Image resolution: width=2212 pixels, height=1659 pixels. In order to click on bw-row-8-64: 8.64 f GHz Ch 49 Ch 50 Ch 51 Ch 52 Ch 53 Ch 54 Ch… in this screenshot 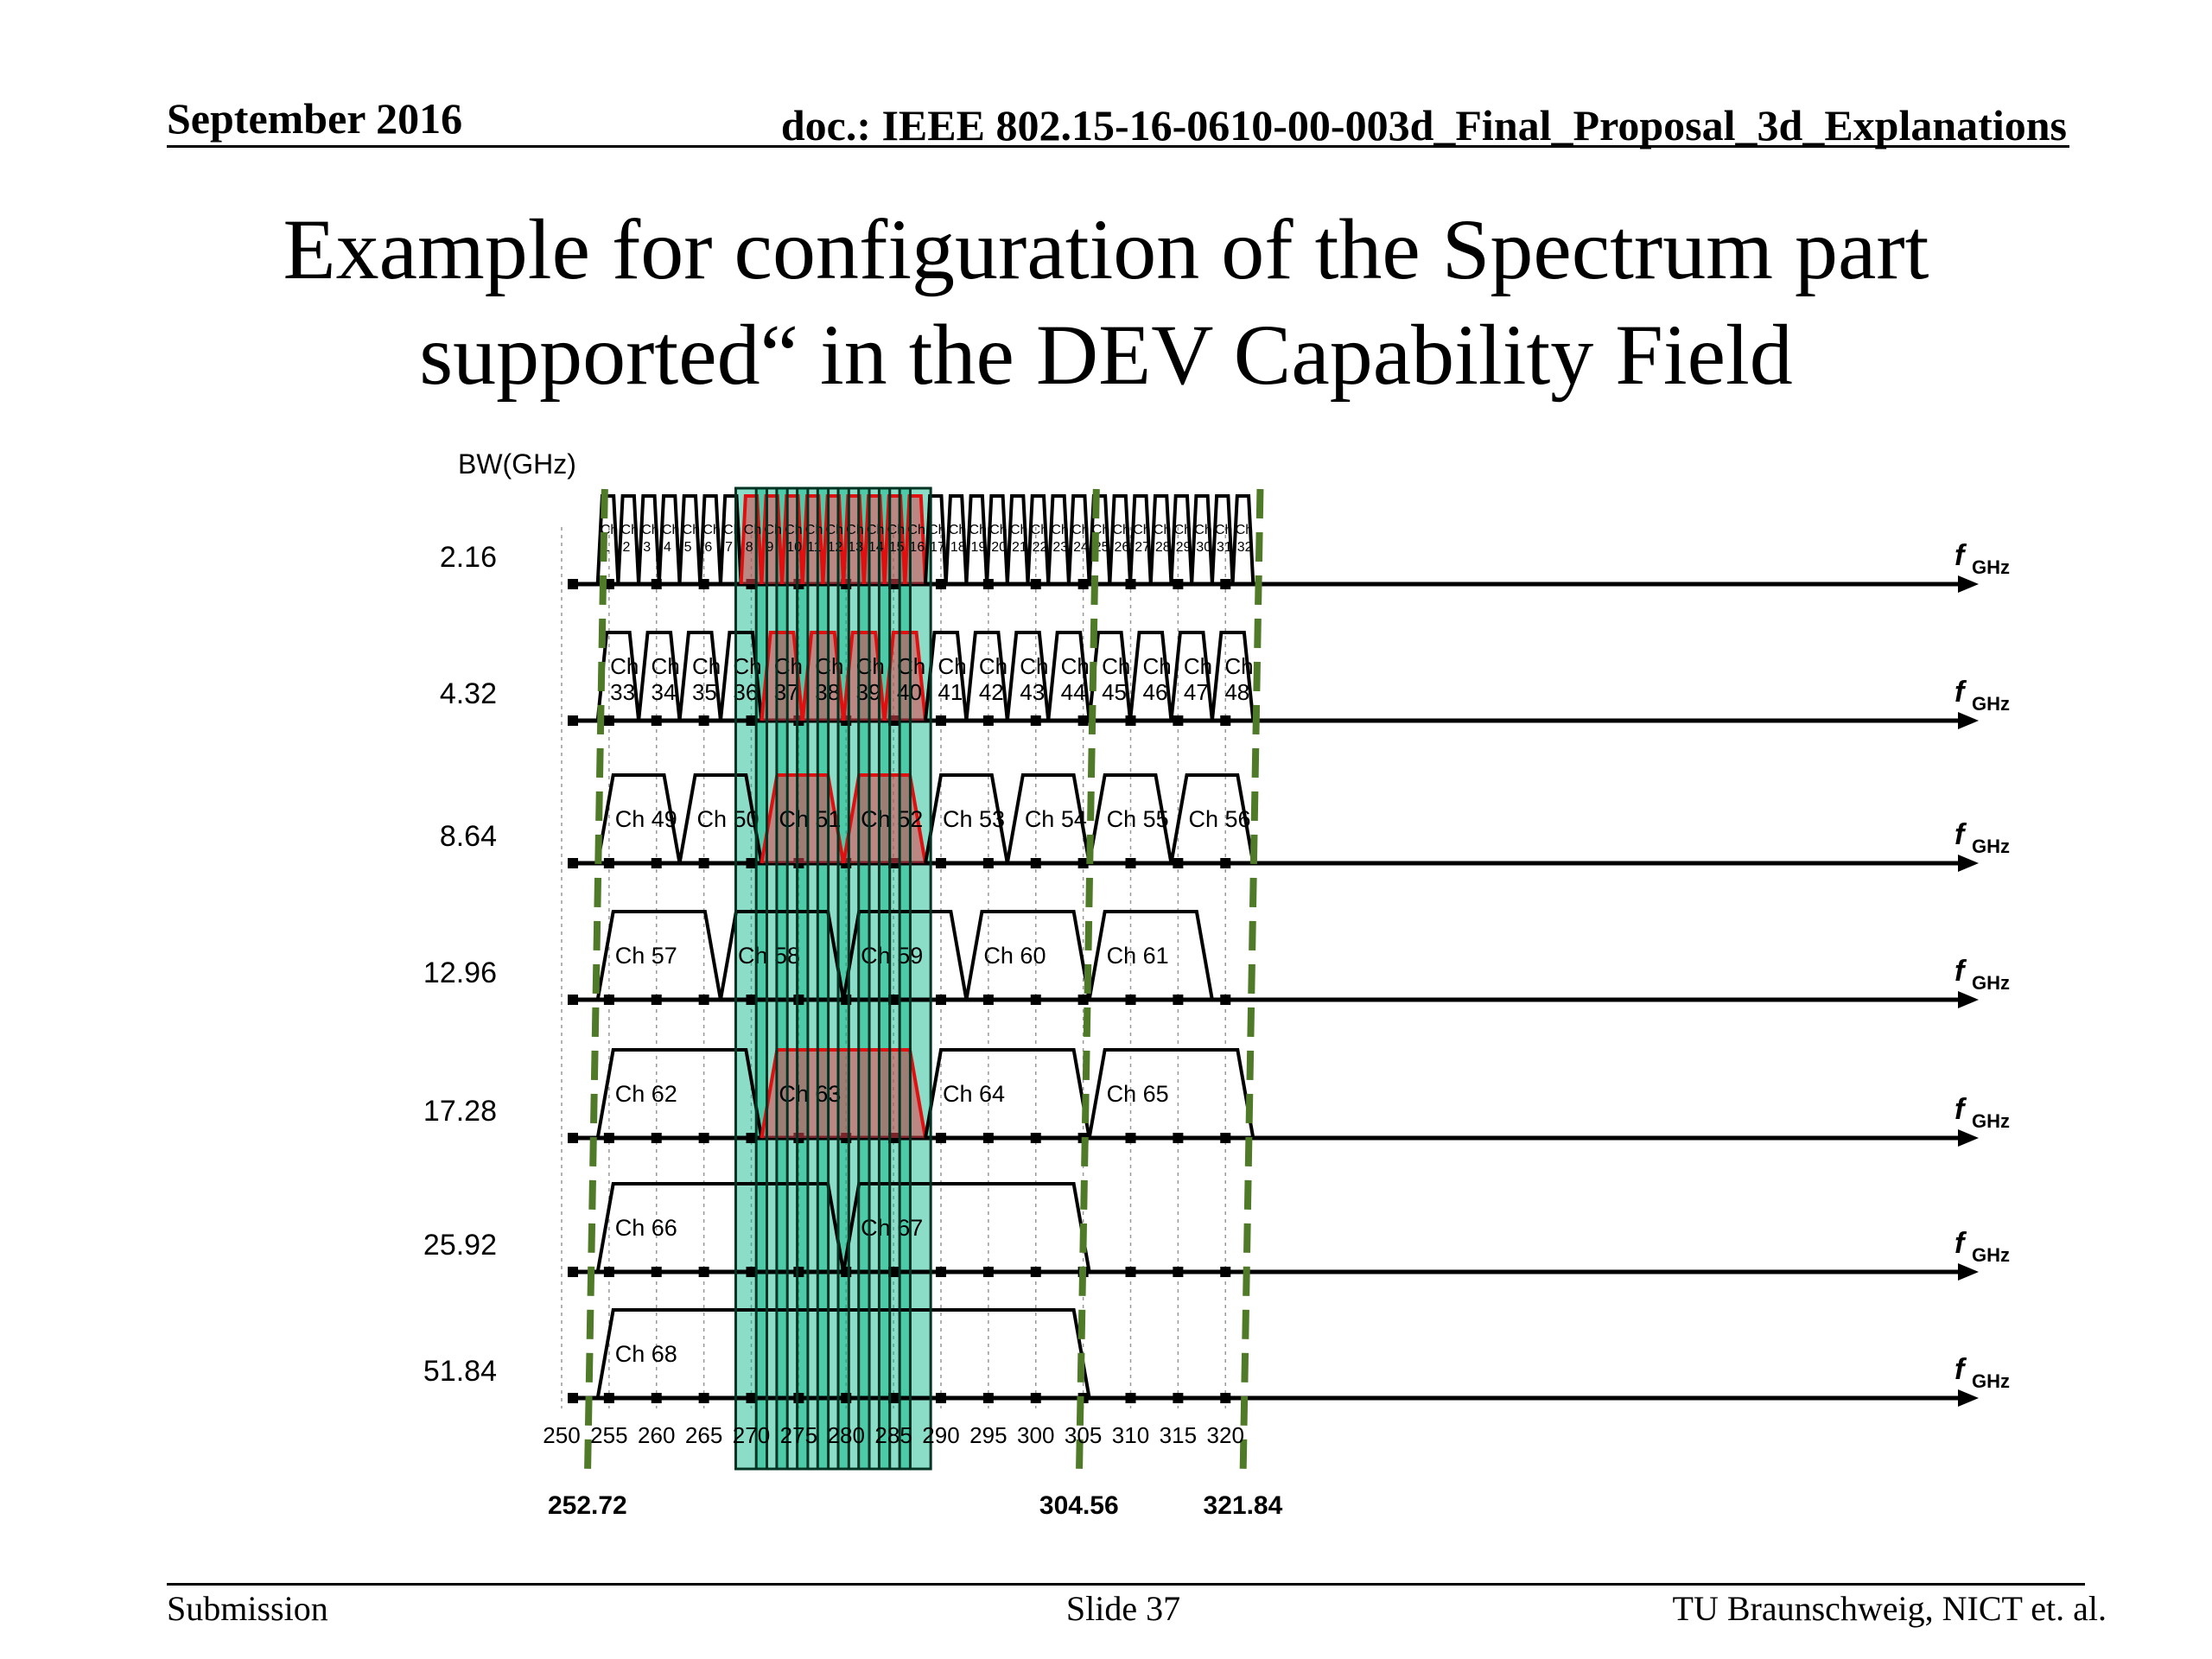, I will do `click(1225, 822)`.